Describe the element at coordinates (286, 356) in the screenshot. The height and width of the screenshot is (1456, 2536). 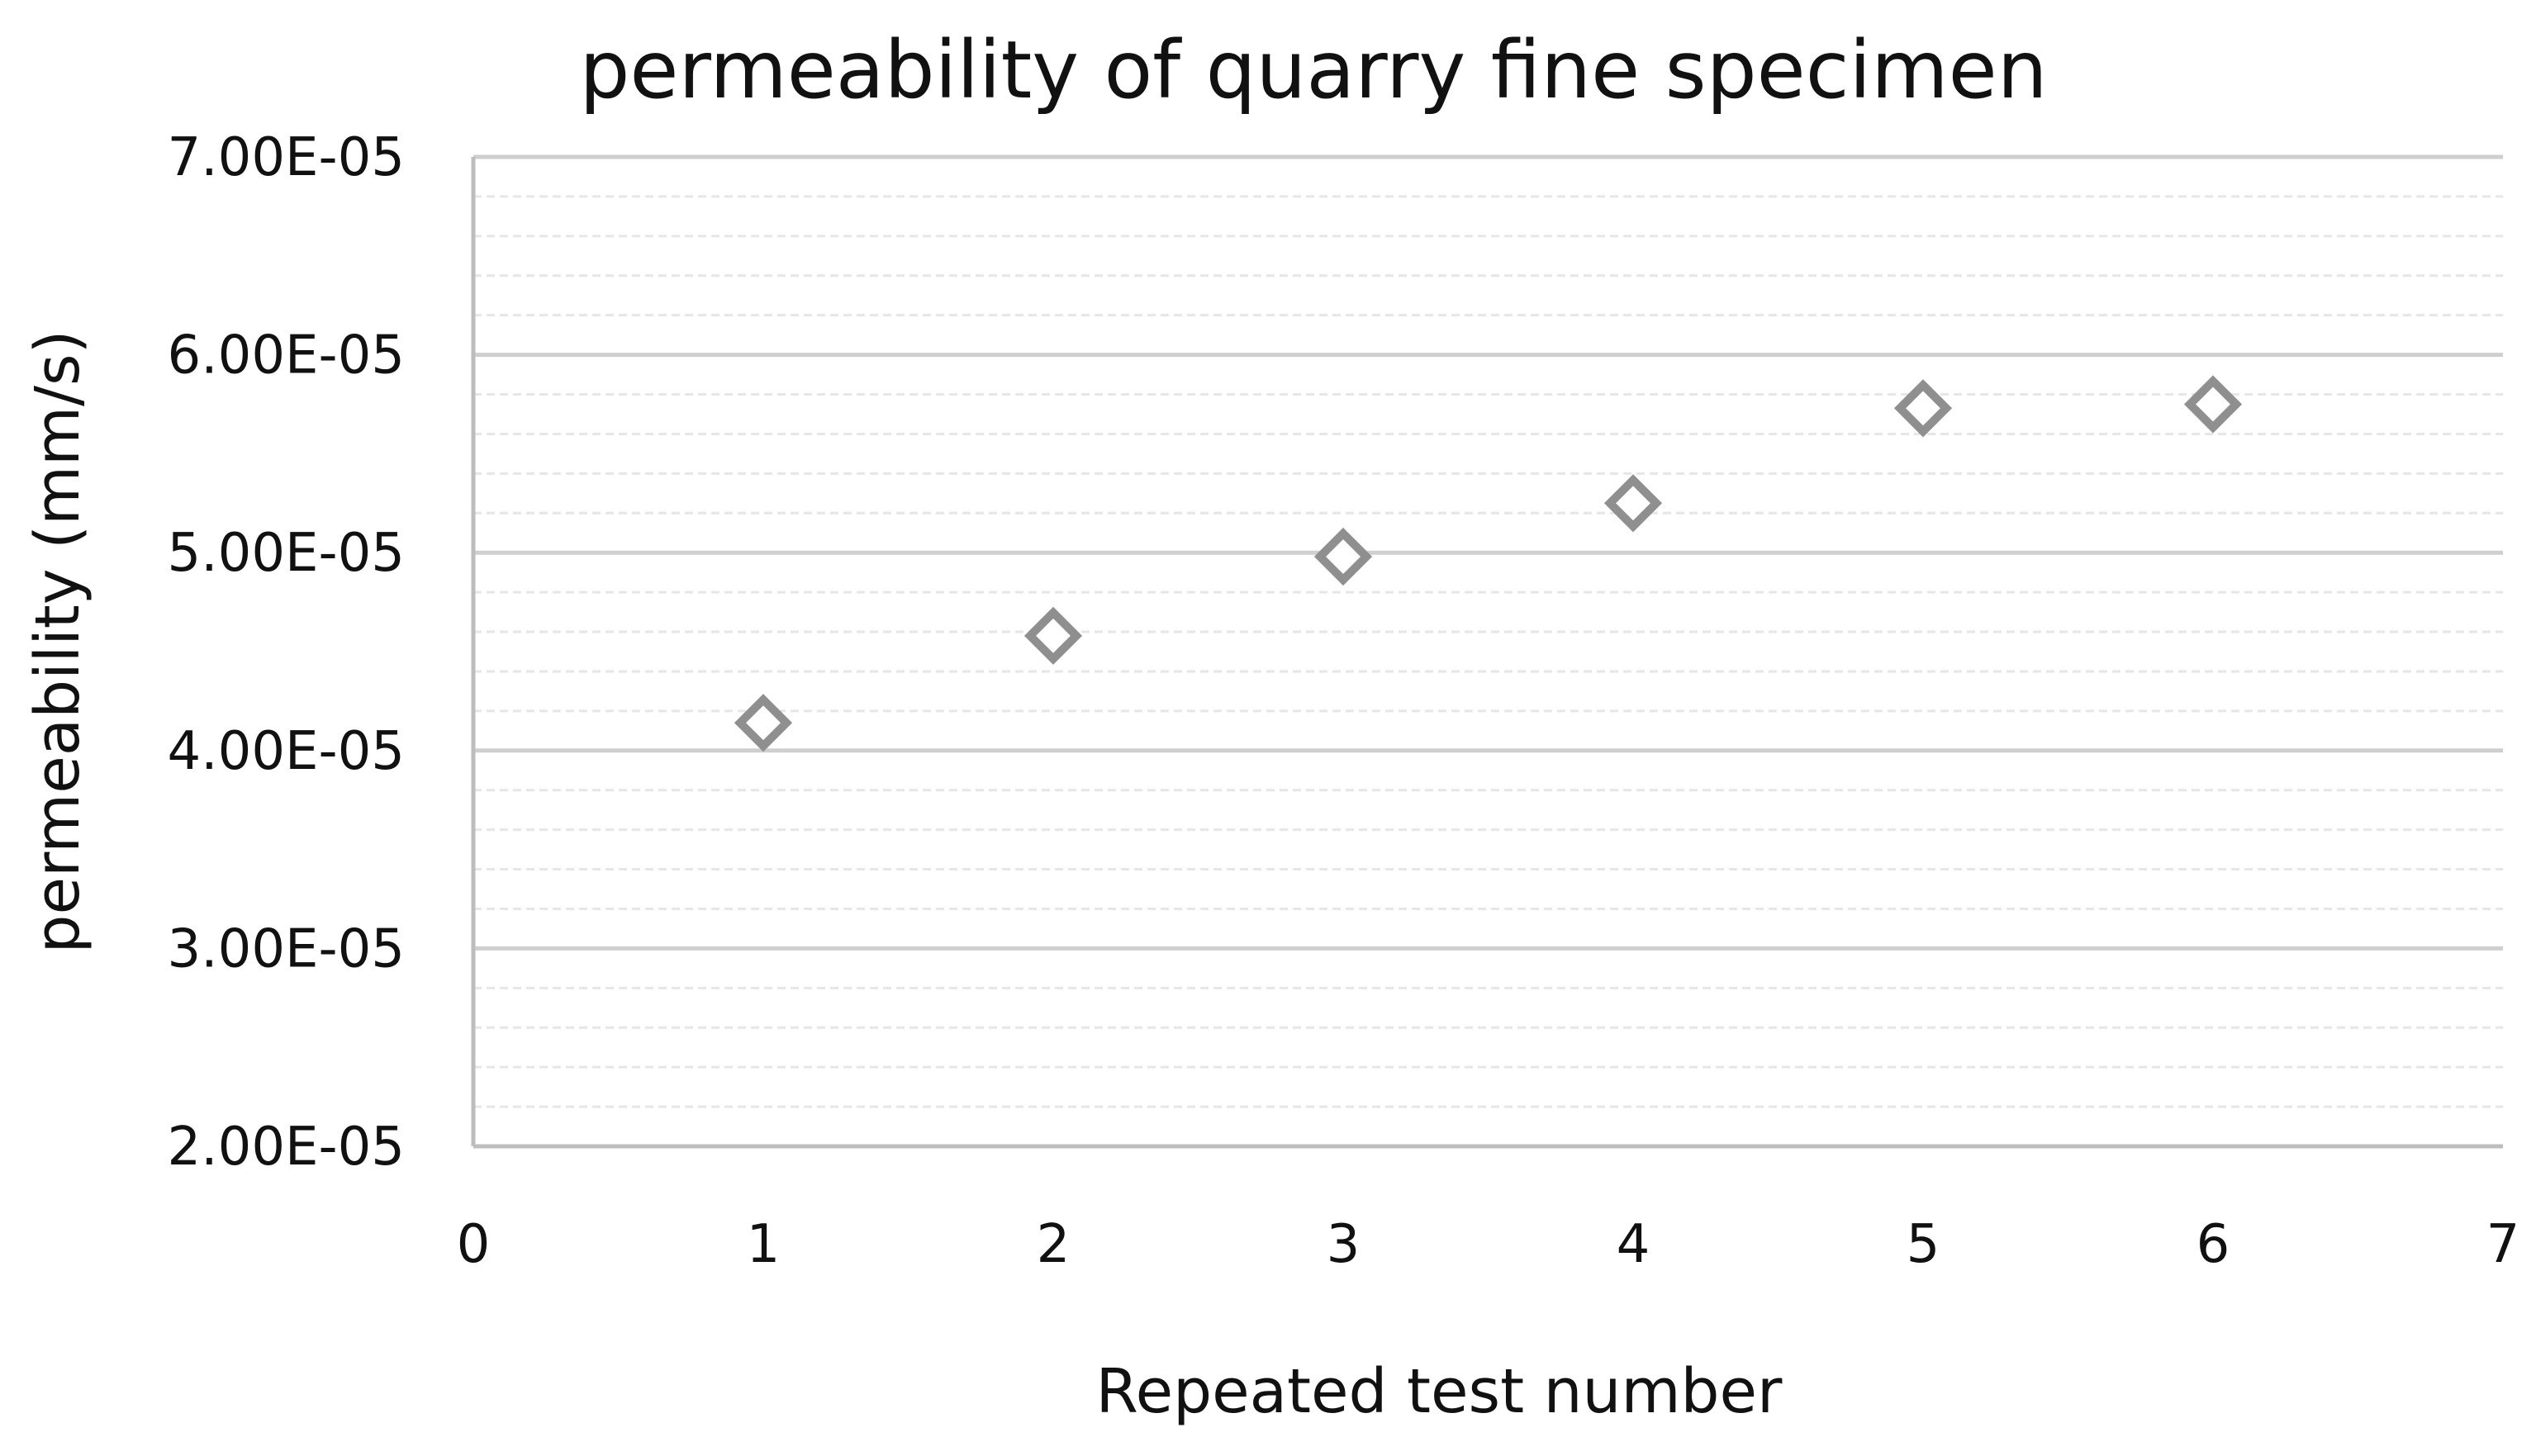
I see `y-tick-label: 6.00E-05` at that location.